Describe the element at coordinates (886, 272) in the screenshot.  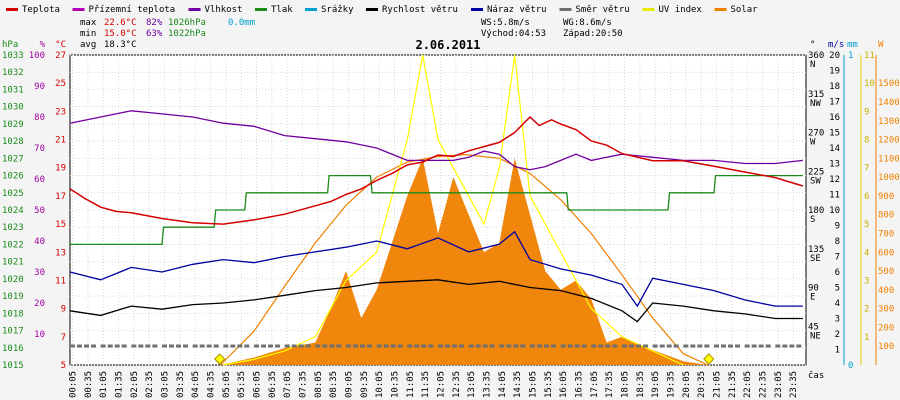
I see `axis-tick-label: 500` at that location.